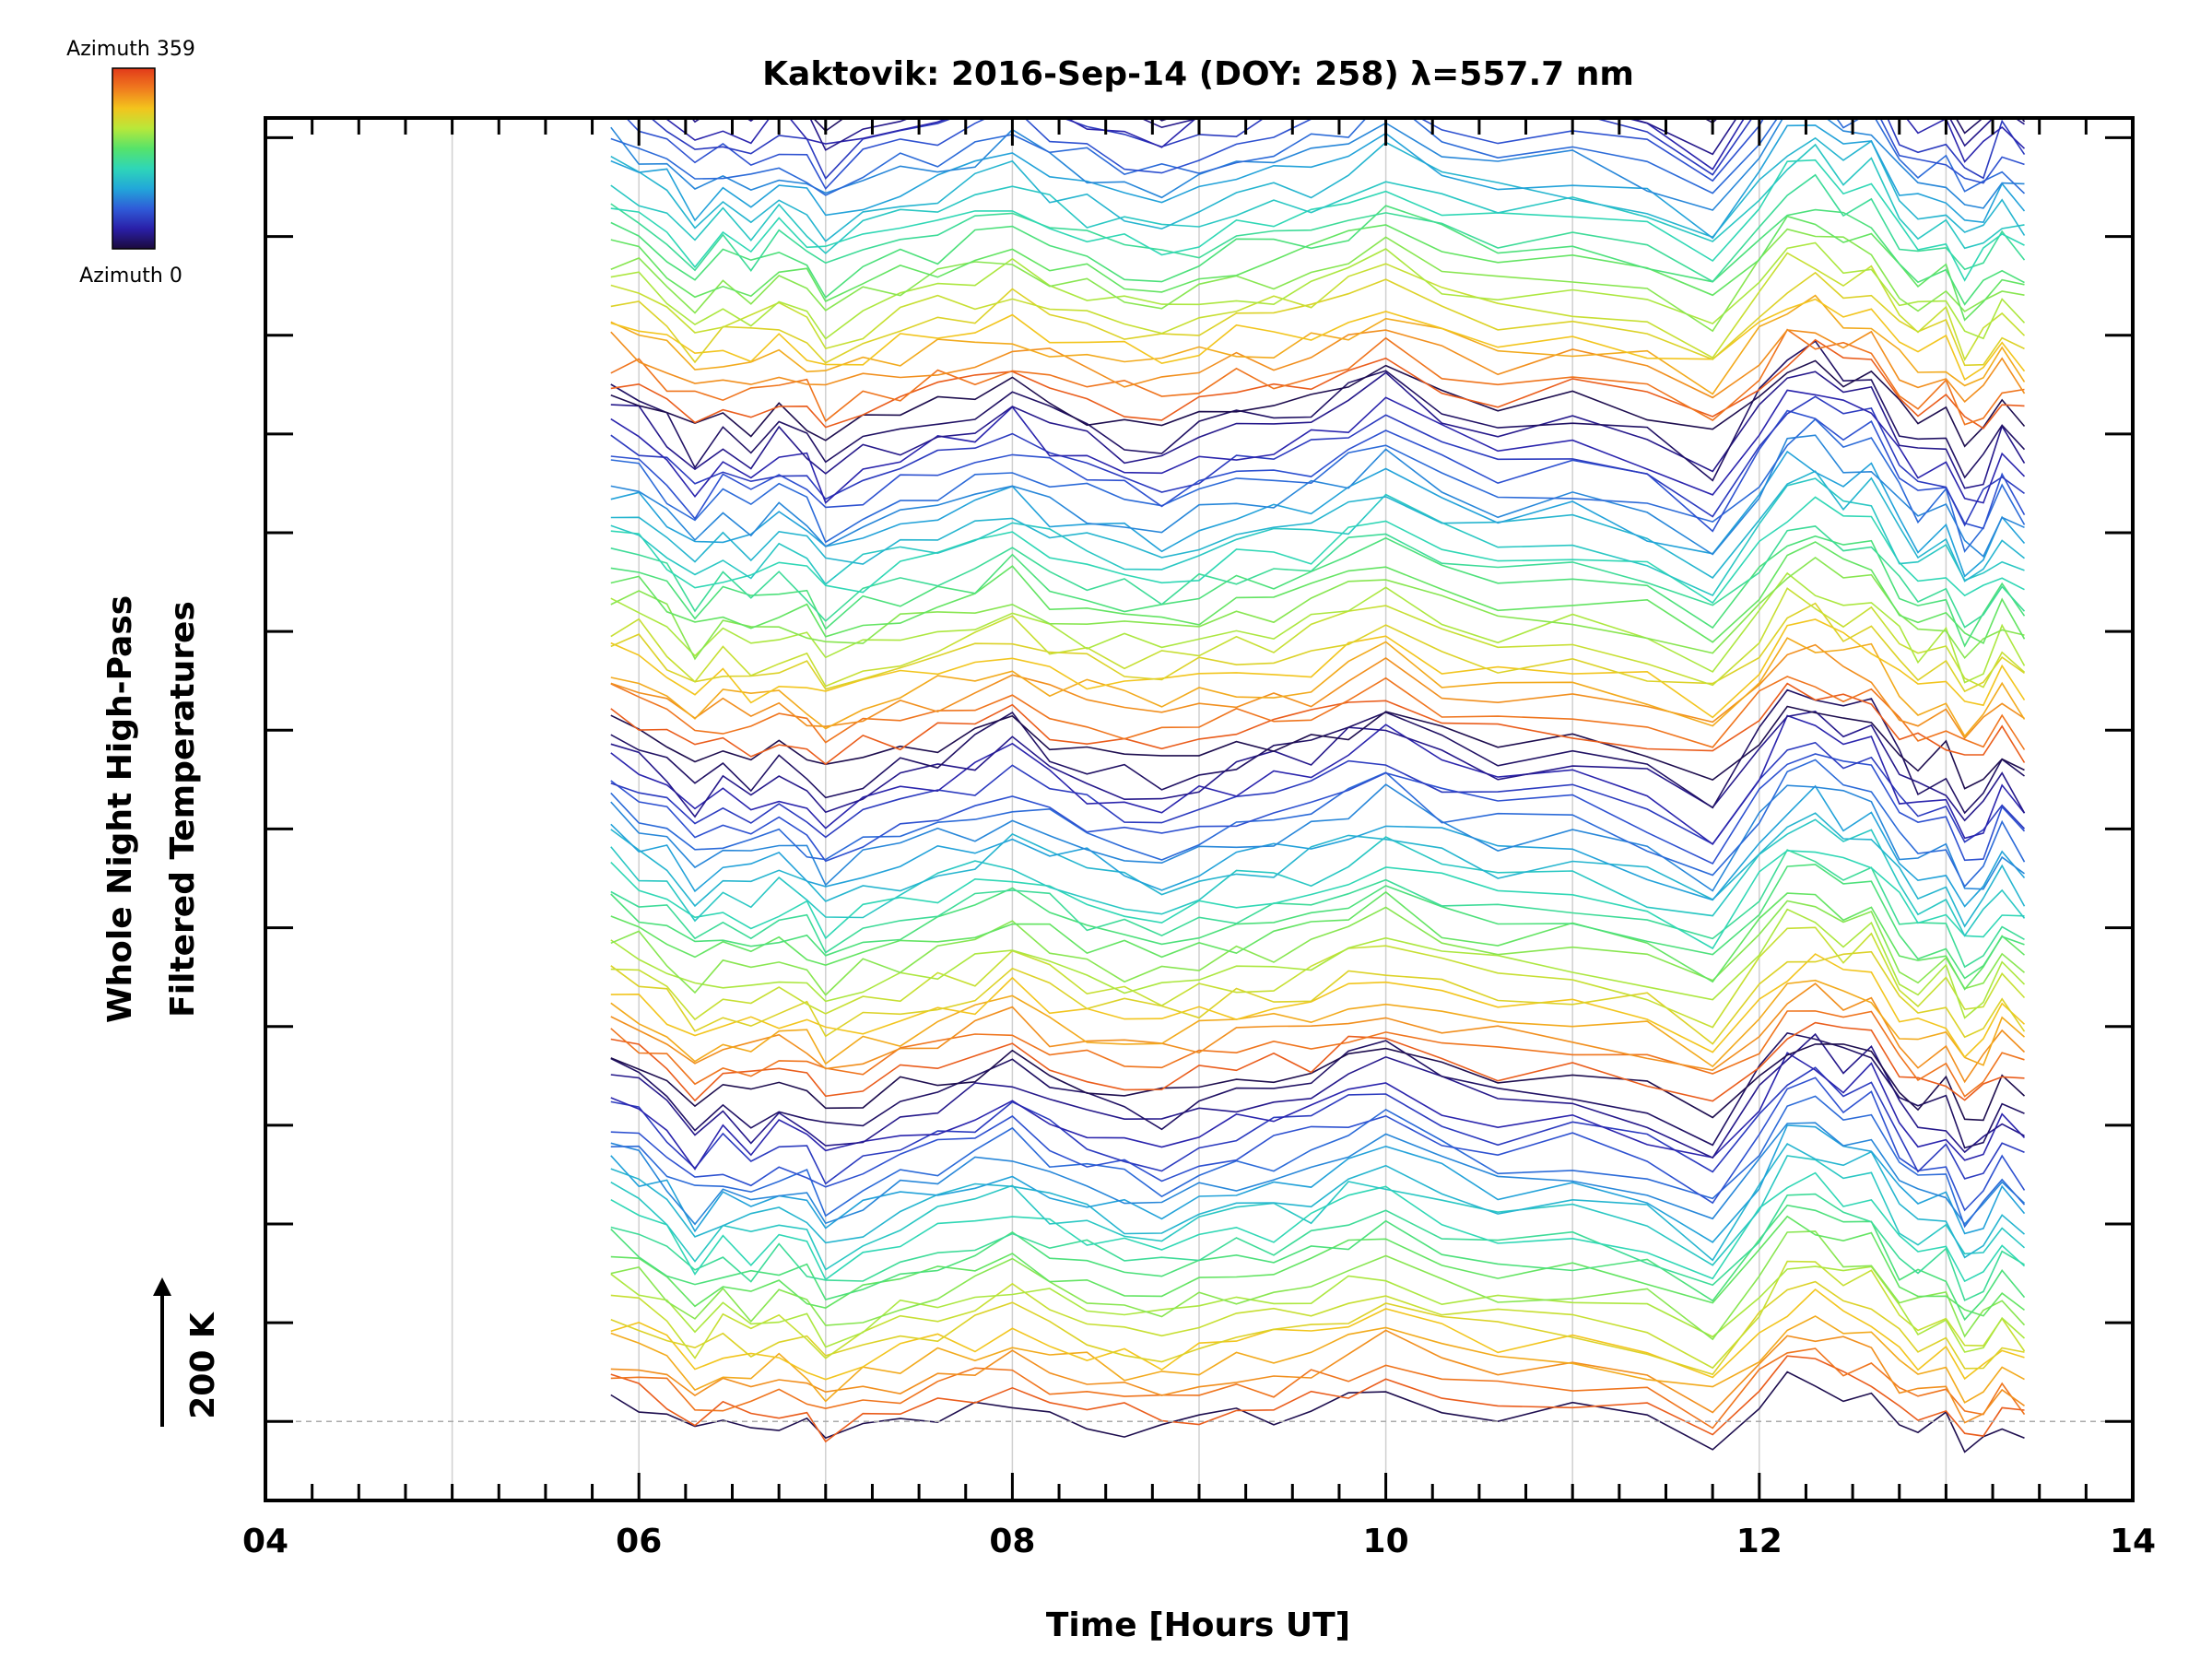 This screenshot has width=2212, height=1659. I want to click on y-axis-label-line2: Filtered Temperatures, so click(183, 809).